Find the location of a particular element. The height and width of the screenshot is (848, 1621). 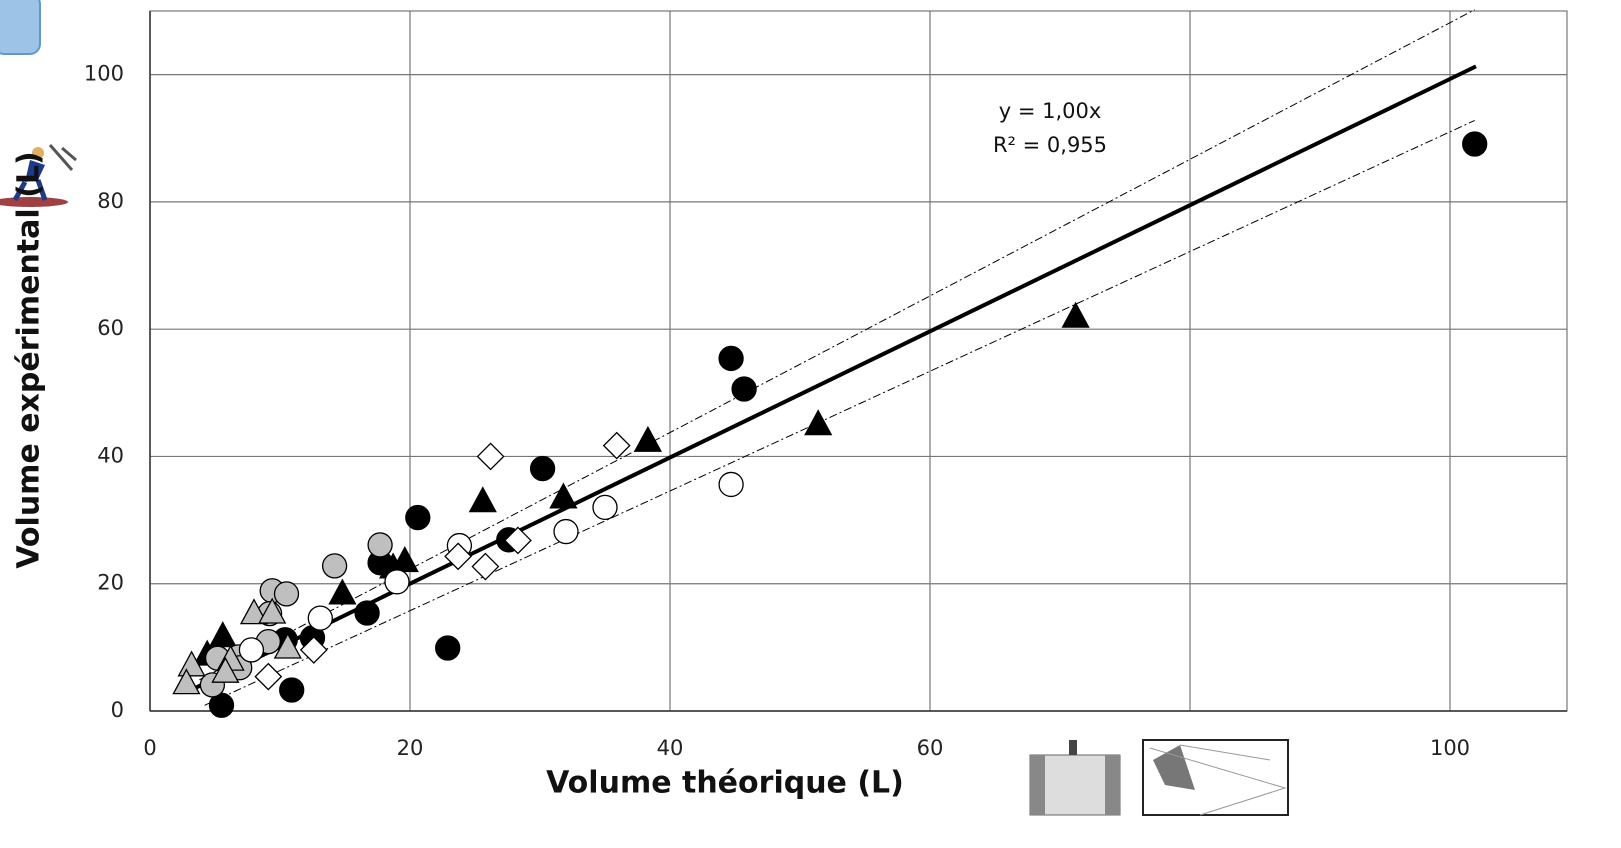

x-tick-label: 60 is located at coordinates (930, 748).